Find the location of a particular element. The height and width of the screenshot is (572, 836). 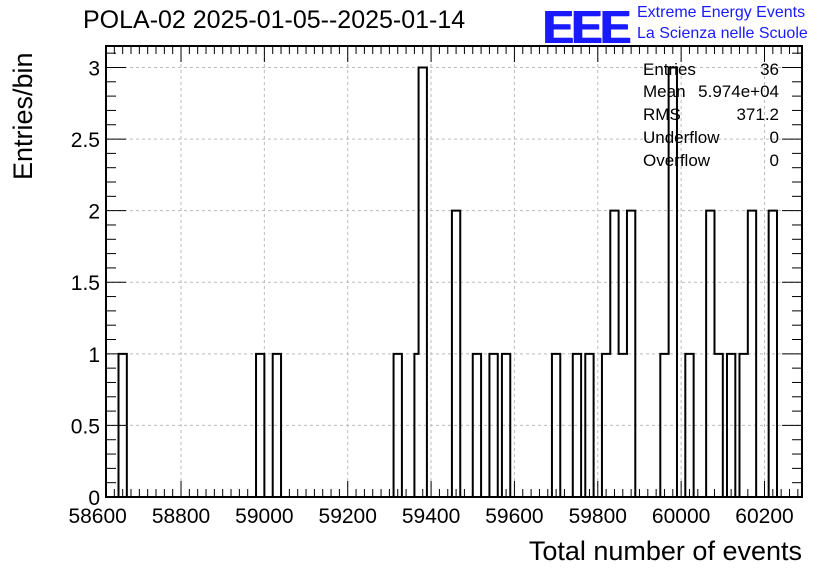

y-tick-label: 2 is located at coordinates (94, 212).